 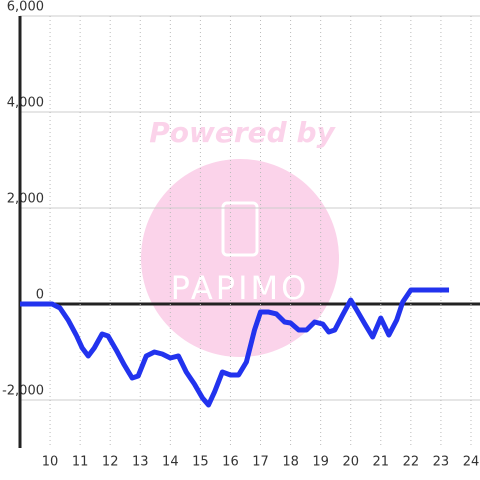 I want to click on y-tick-label: 6,000, so click(x=25, y=7).